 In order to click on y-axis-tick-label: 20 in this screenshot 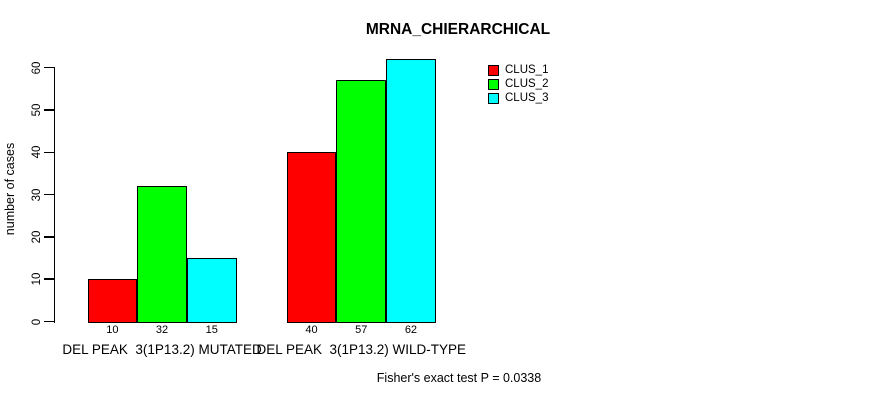, I will do `click(36, 237)`.